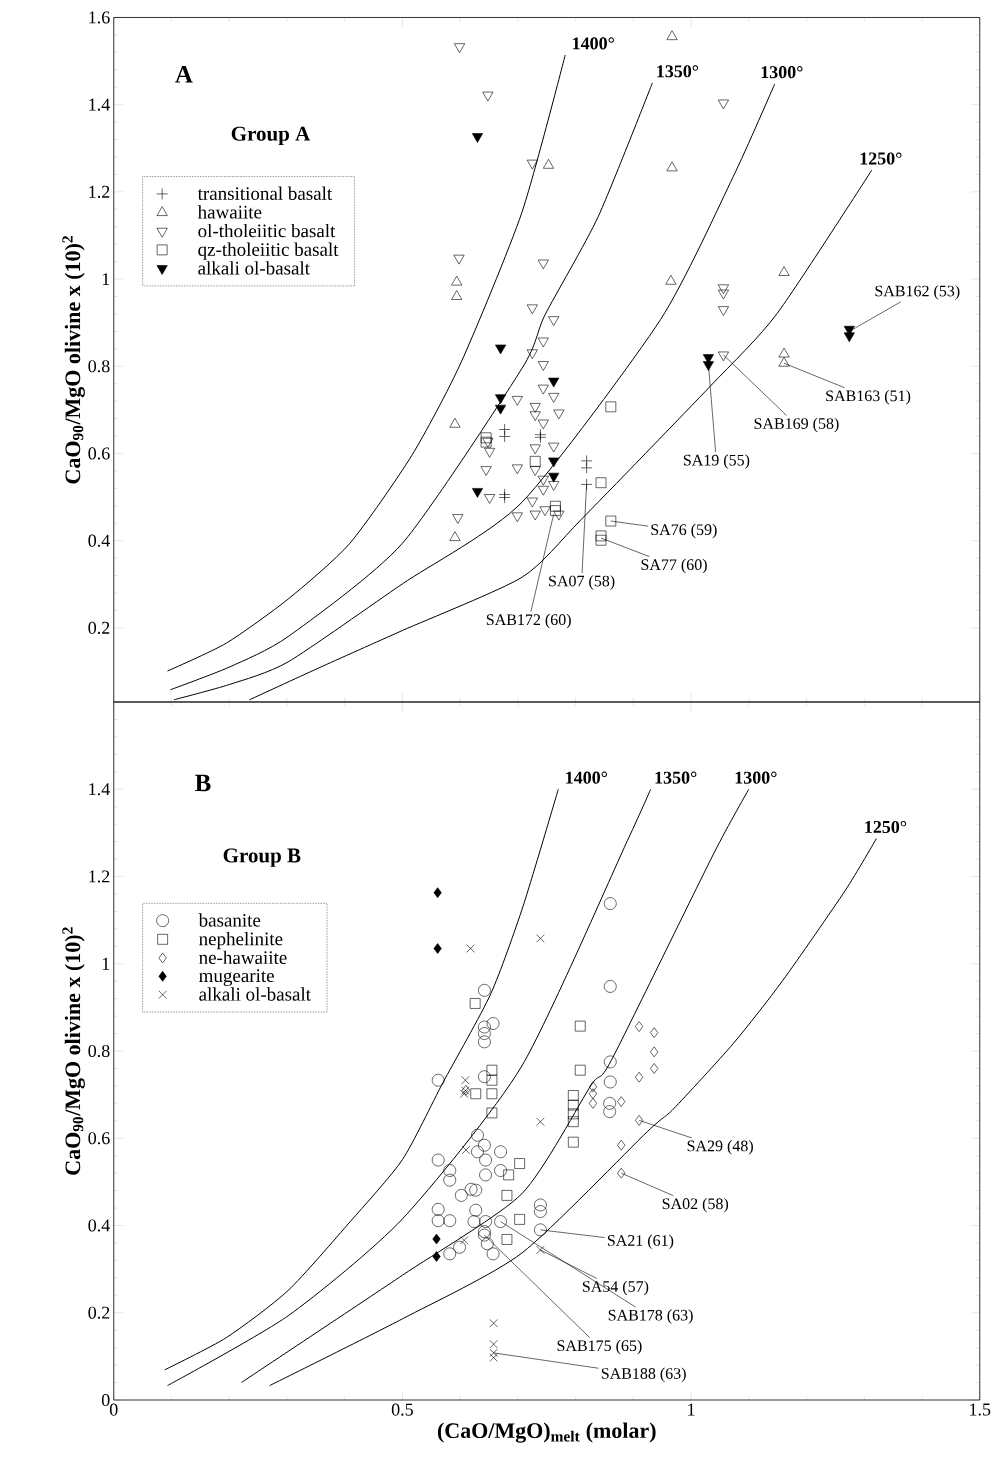 The height and width of the screenshot is (1464, 993). Describe the element at coordinates (886, 827) in the screenshot. I see `series-label: 1250°` at that location.